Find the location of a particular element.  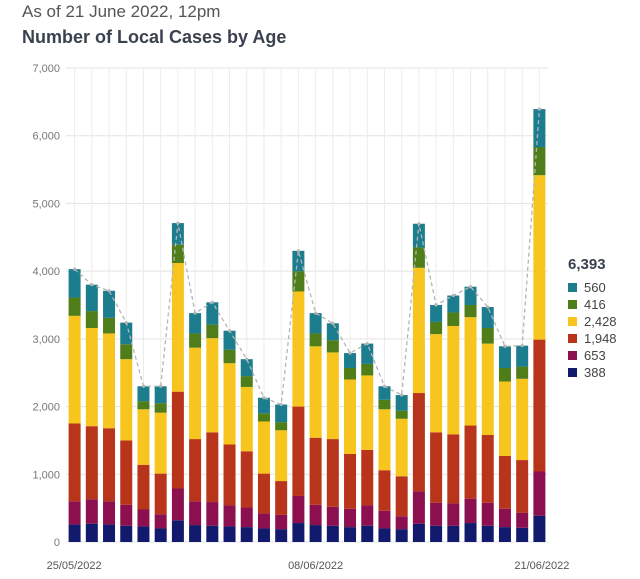

legend-item: 560 is located at coordinates (592, 287).